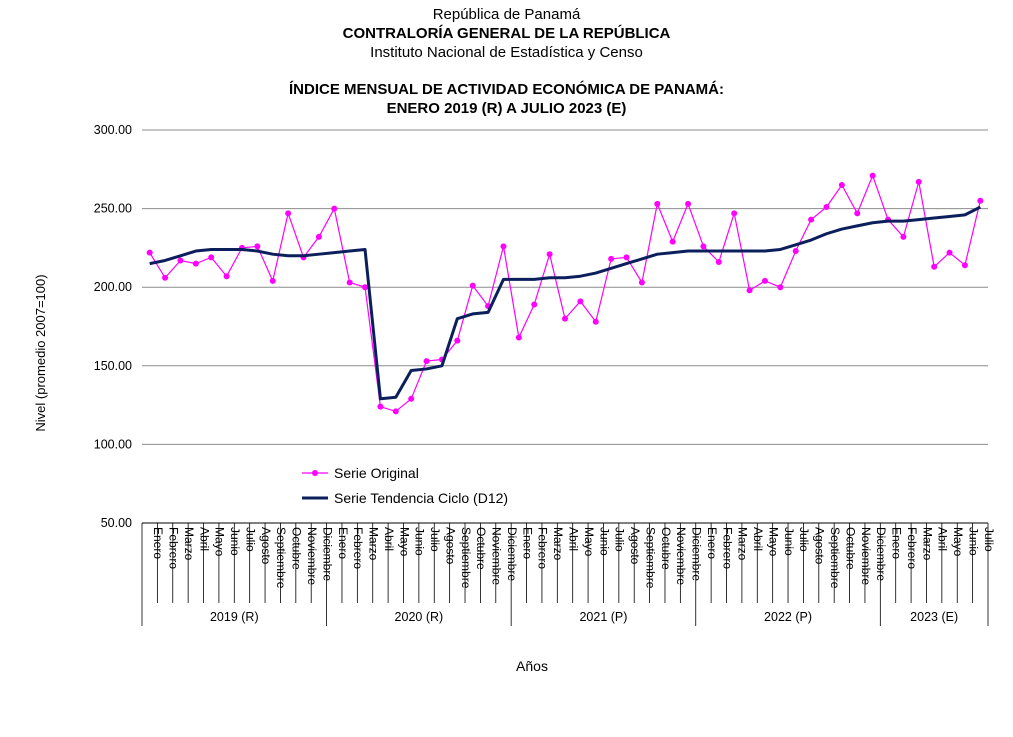 The height and width of the screenshot is (737, 1013). I want to click on y-tick-label: 300.00, so click(113, 130).